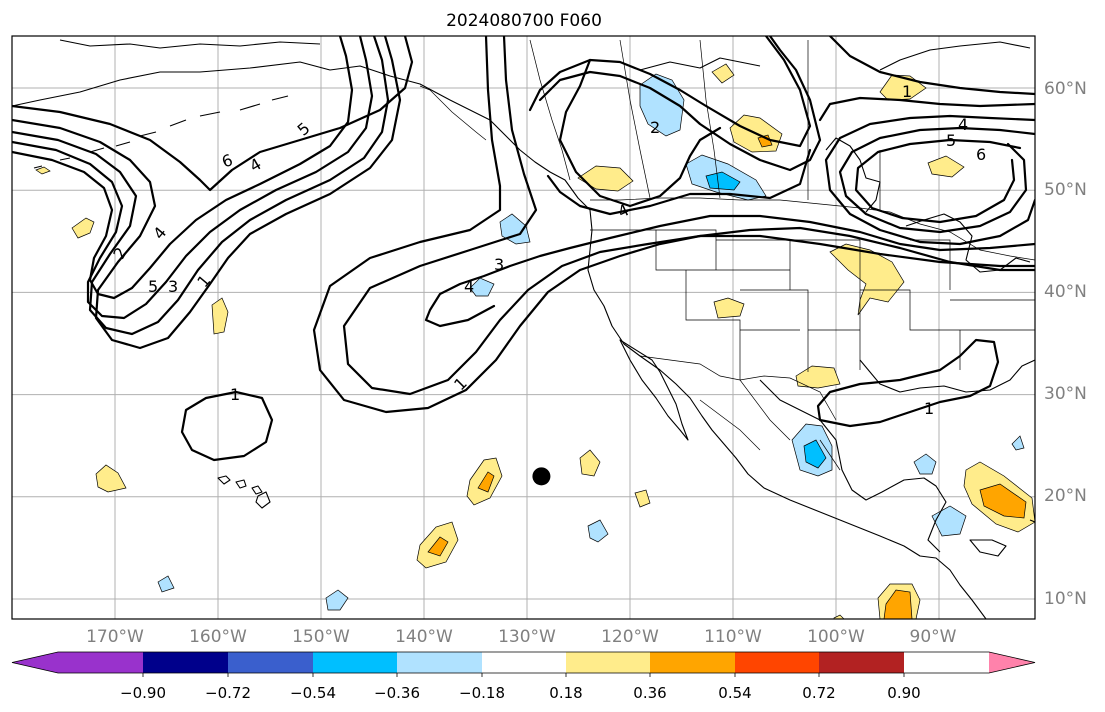 This screenshot has width=1105, height=712. What do you see at coordinates (115, 637) in the screenshot?
I see `lon-label: 170°W` at bounding box center [115, 637].